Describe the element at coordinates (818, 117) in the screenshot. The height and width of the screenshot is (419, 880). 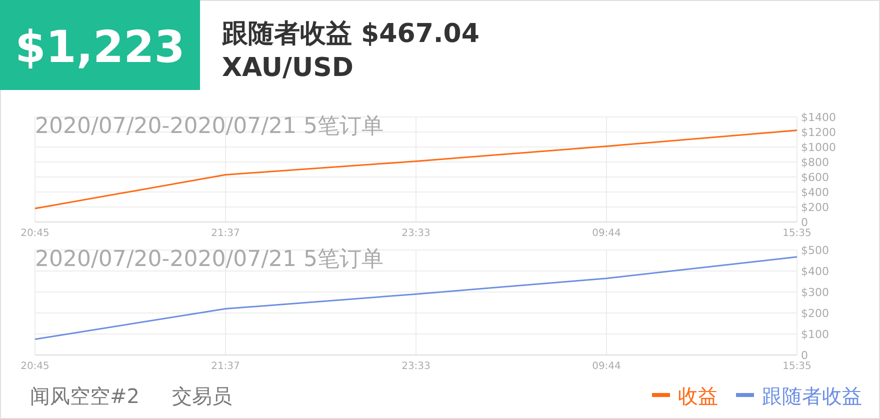
I see `y-tick-label: $1400` at that location.